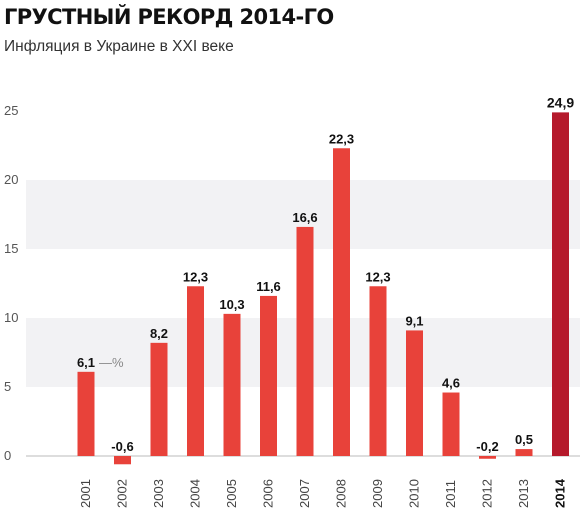 This screenshot has width=580, height=519. Describe the element at coordinates (195, 493) in the screenshot. I see `x-tick-label-2004: 2004` at that location.